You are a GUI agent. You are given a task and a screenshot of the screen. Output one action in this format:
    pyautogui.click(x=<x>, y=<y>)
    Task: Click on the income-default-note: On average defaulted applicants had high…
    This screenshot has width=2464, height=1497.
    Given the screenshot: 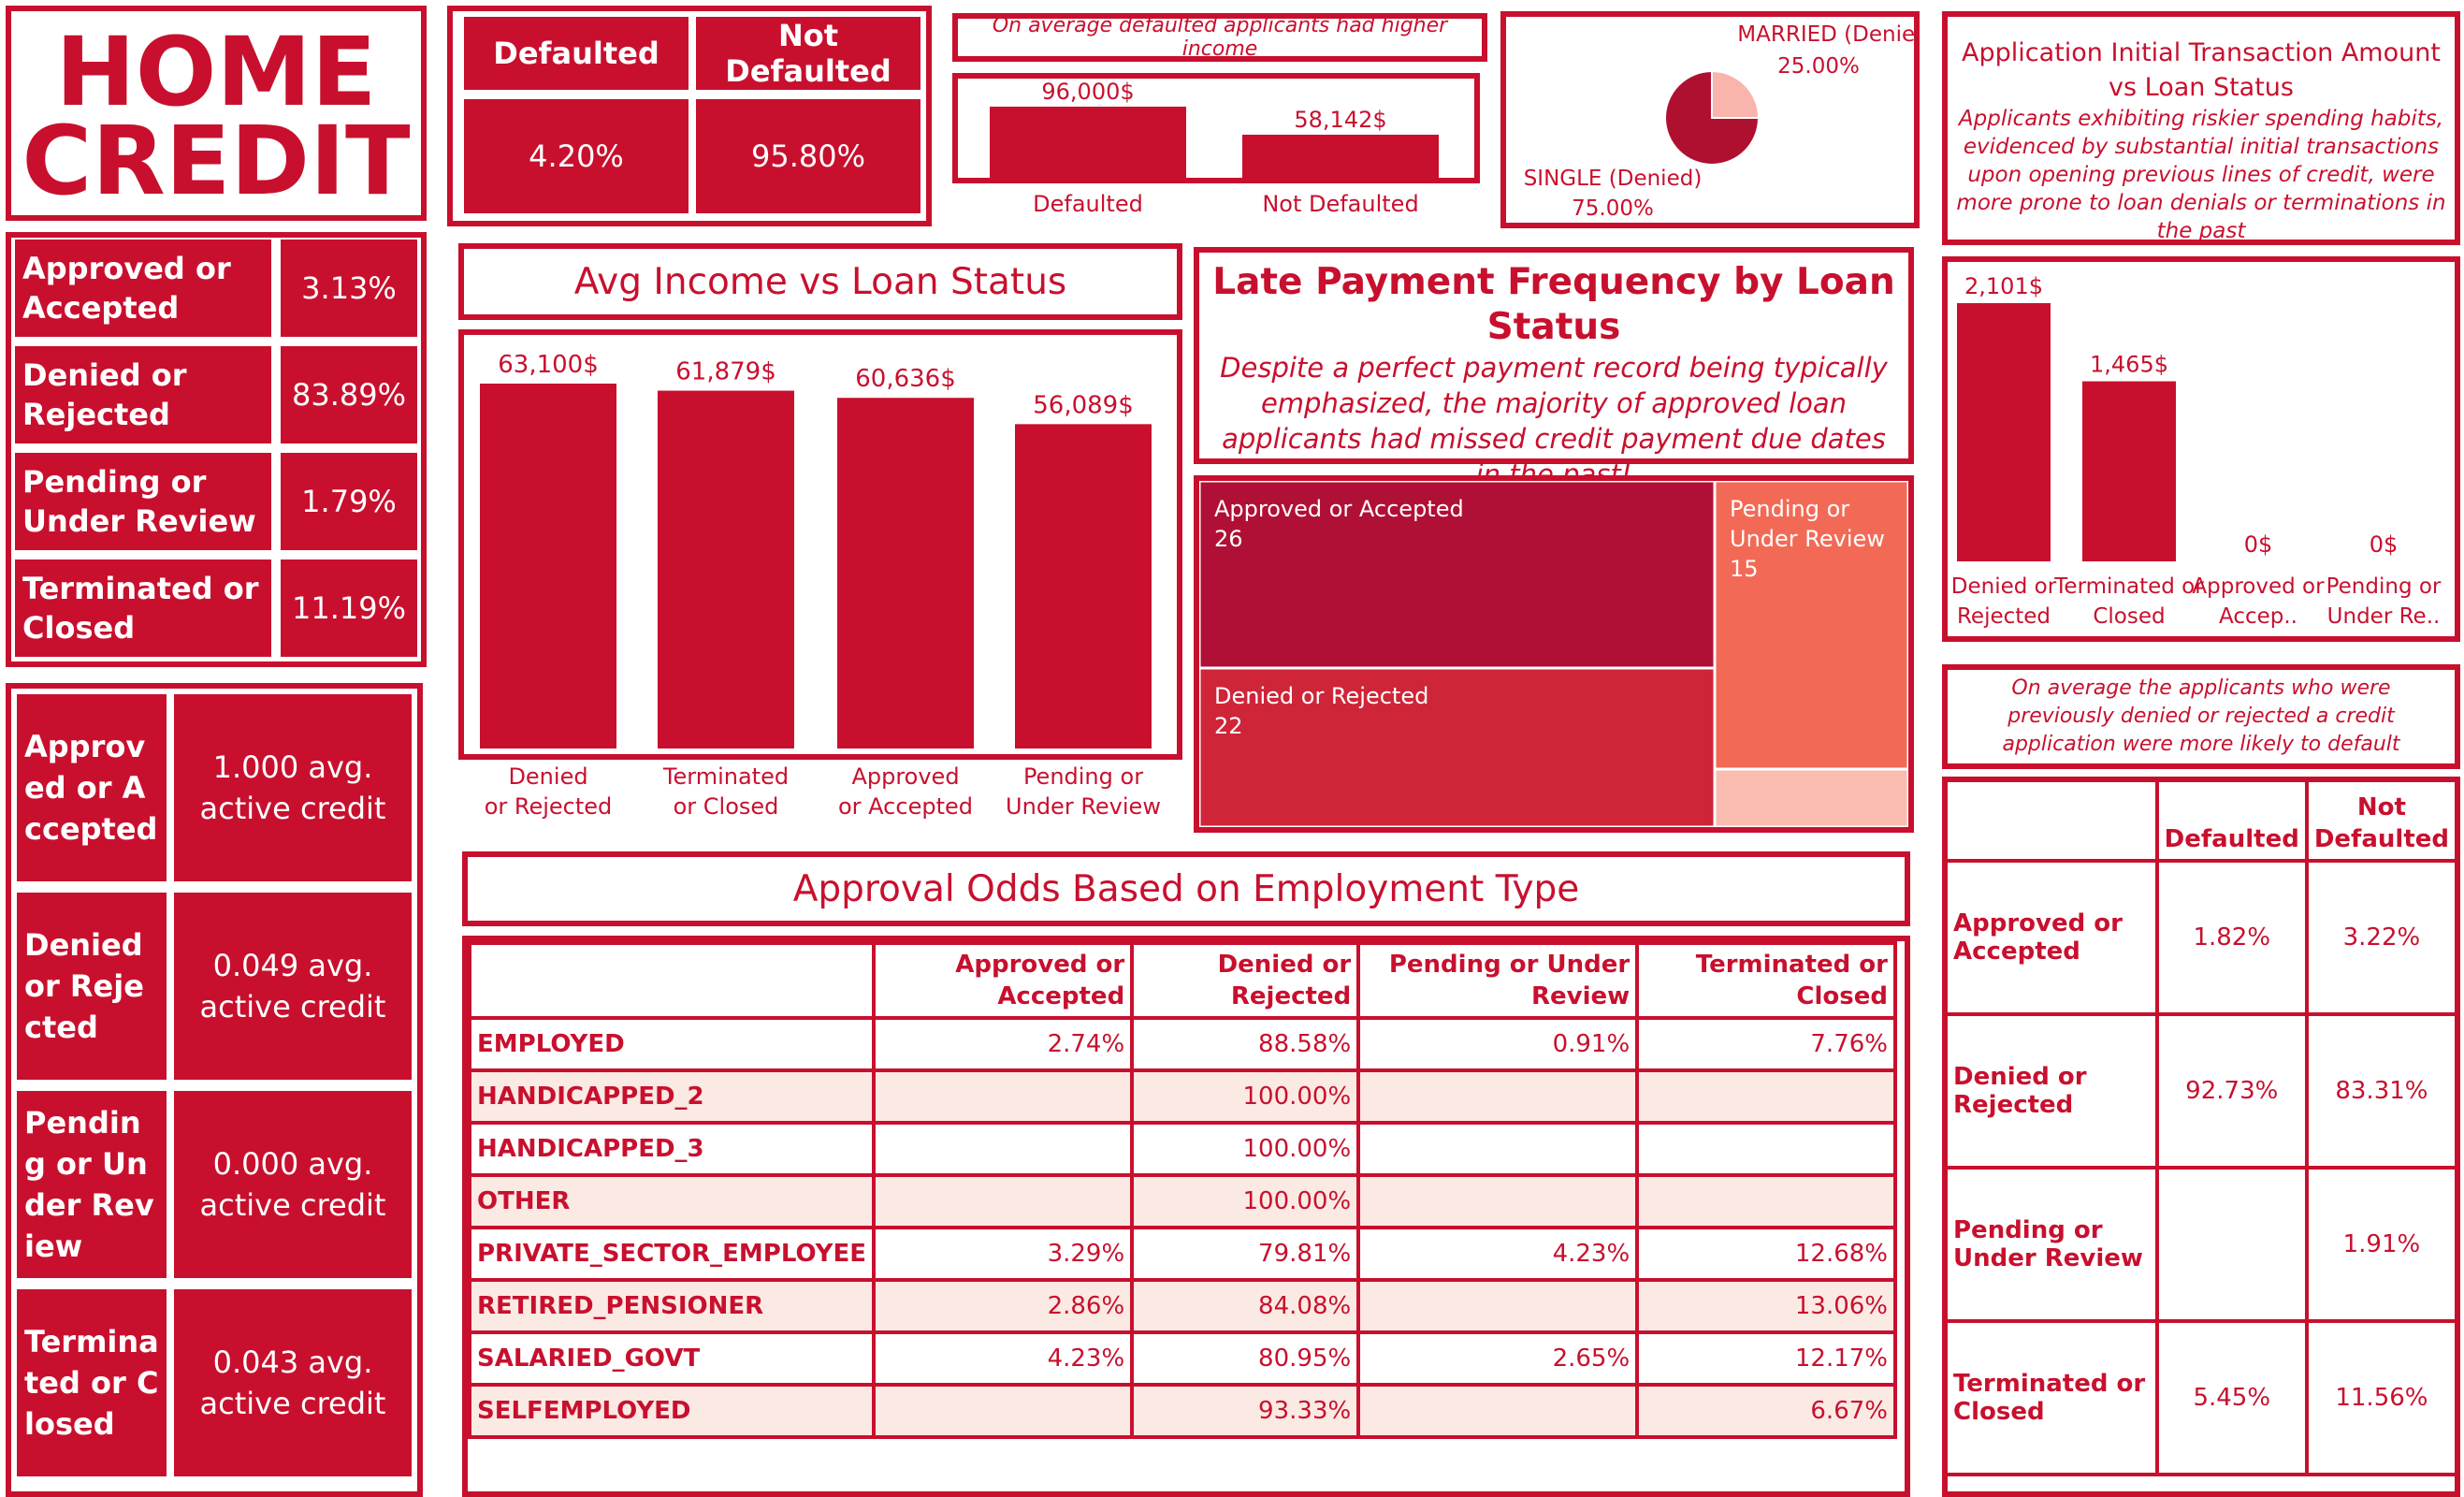 What is the action you would take?
    pyautogui.click(x=1220, y=37)
    